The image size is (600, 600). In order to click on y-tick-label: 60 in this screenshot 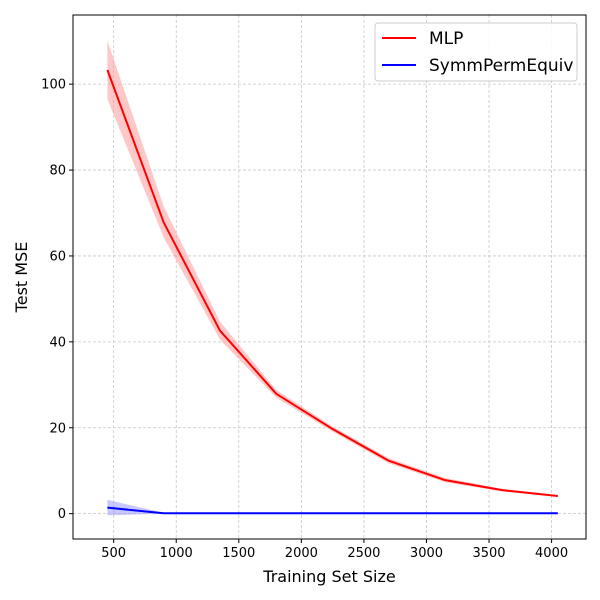, I will do `click(57, 256)`.